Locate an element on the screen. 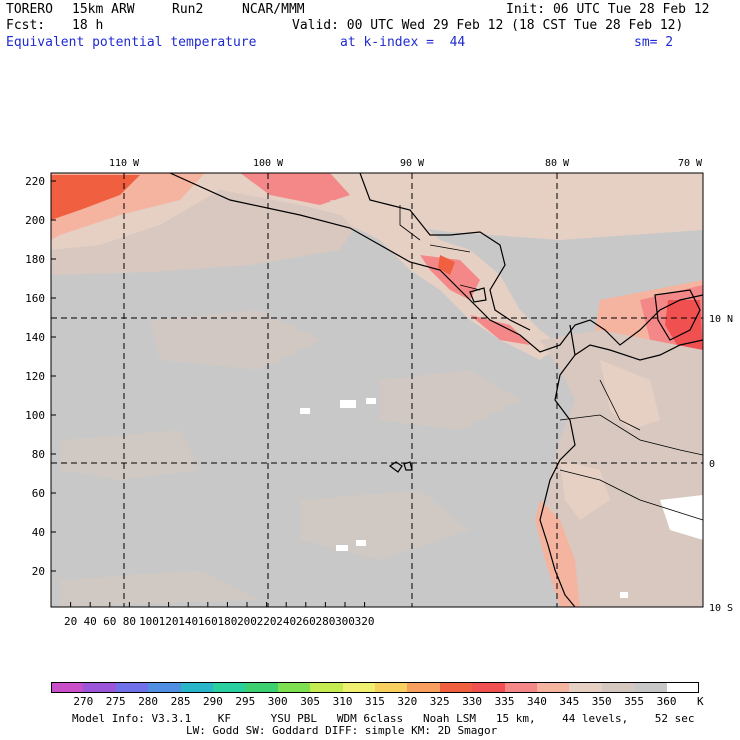 The image size is (740, 740). colorbar-label: 340 is located at coordinates (537, 701).